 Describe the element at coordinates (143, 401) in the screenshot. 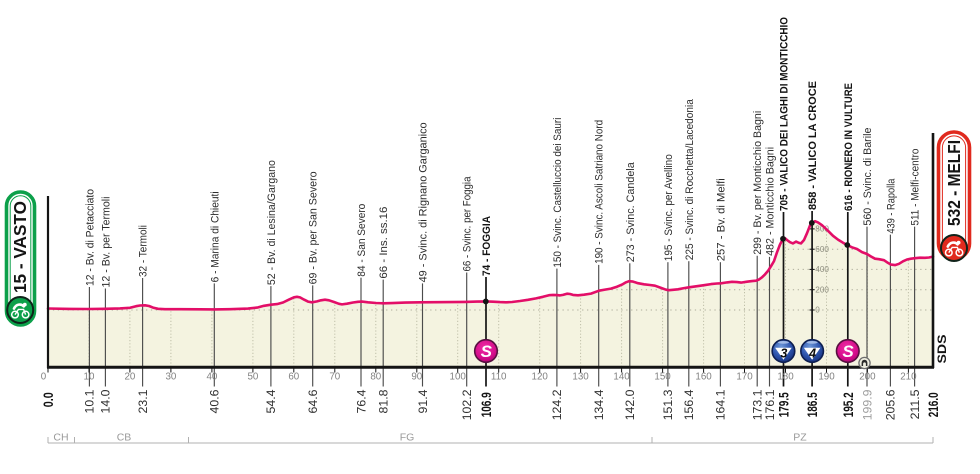

I see `svg-text: 23.1` at that location.